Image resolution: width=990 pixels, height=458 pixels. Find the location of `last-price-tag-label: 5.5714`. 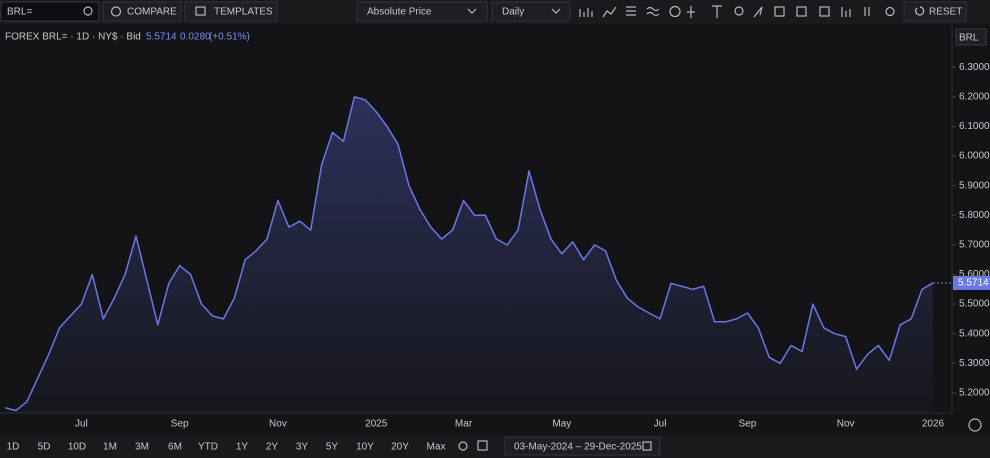

last-price-tag-label: 5.5714 is located at coordinates (973, 283).